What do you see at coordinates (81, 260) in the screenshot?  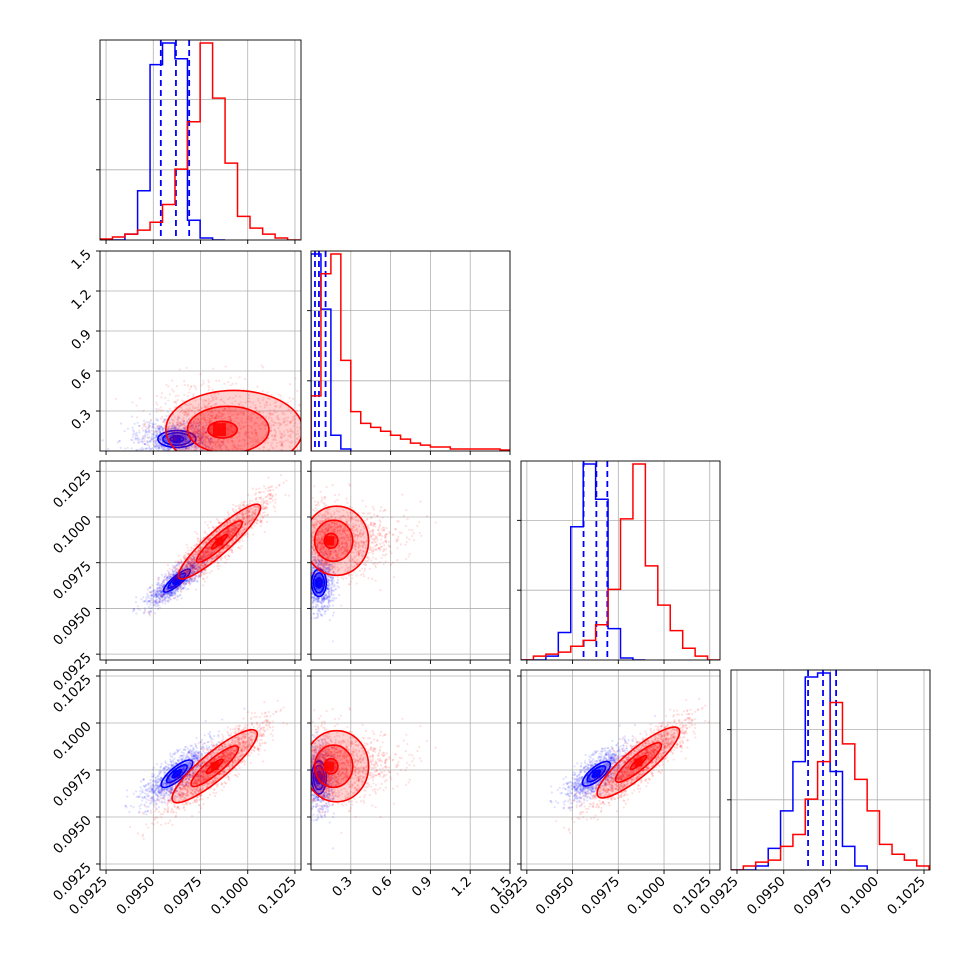 I see `y-tick-label: 1.5` at bounding box center [81, 260].